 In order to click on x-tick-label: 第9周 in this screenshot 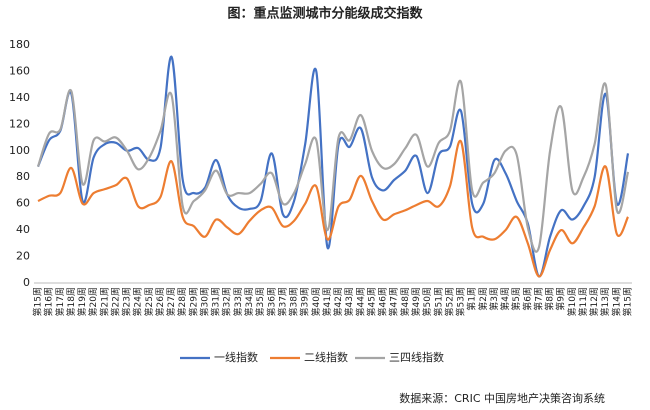, I will do `click(561, 299)`.